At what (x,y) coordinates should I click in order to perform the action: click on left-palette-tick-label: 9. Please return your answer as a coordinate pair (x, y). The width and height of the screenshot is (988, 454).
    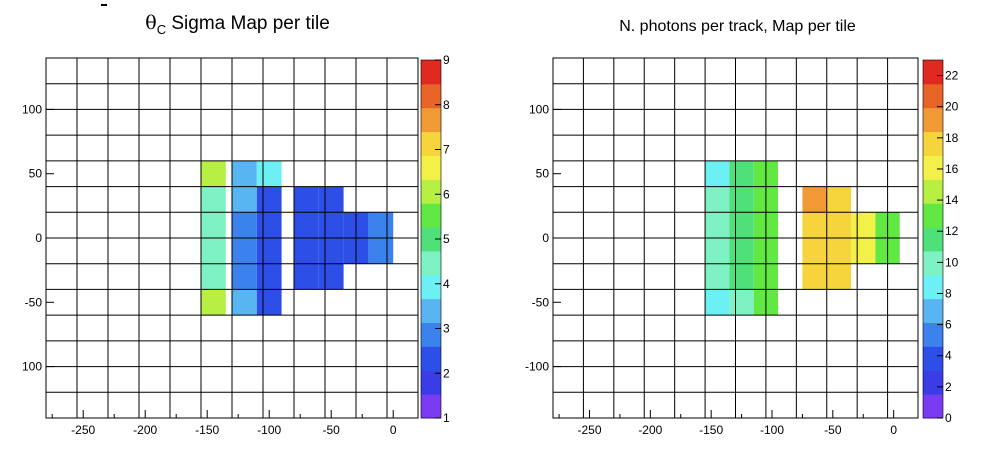
    Looking at the image, I should click on (446, 60).